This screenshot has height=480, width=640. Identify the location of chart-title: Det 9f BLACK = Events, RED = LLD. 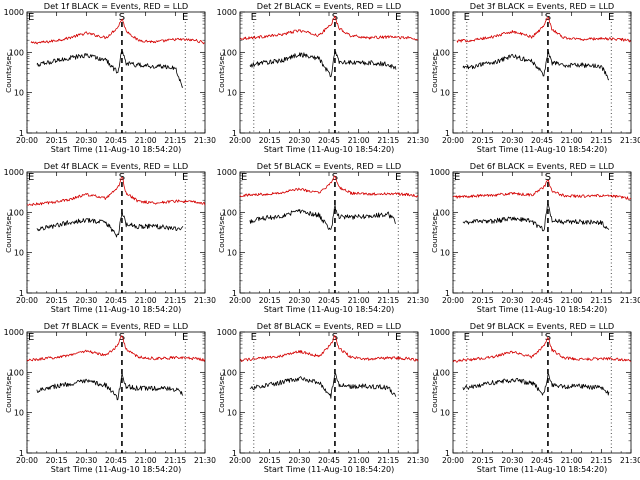
(542, 326).